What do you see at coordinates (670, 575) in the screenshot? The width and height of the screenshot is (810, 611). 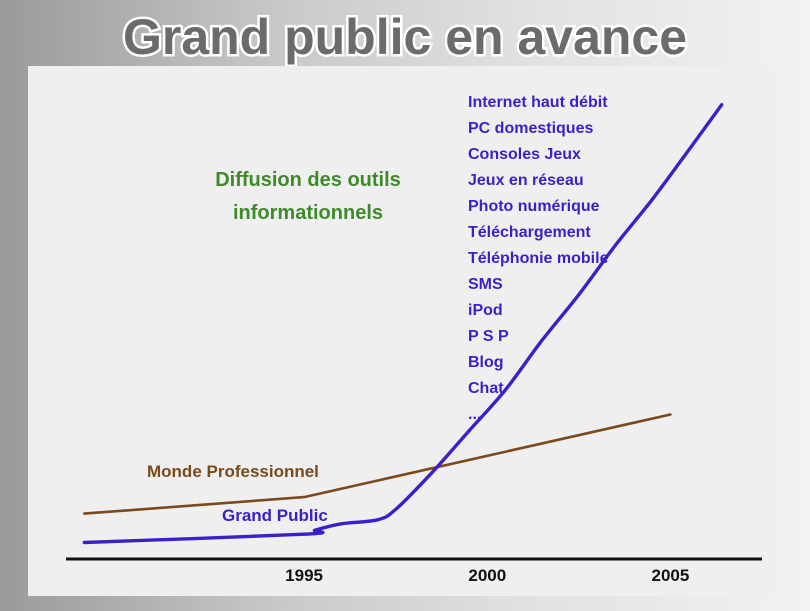 I see `x-tick-label: 2005` at bounding box center [670, 575].